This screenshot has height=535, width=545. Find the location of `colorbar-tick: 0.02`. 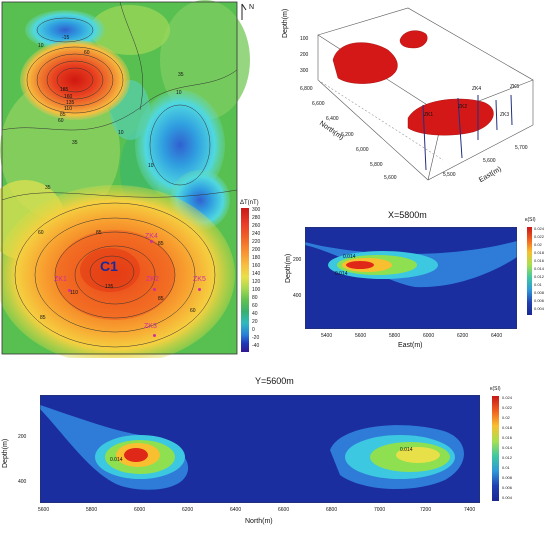

colorbar-tick: 0.02 is located at coordinates (506, 417).